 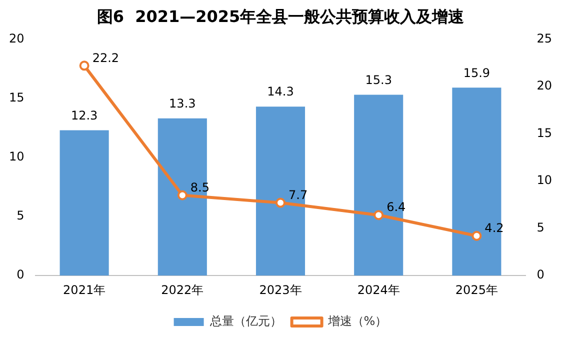 I want to click on y-tick-label: 5, so click(x=20, y=215).